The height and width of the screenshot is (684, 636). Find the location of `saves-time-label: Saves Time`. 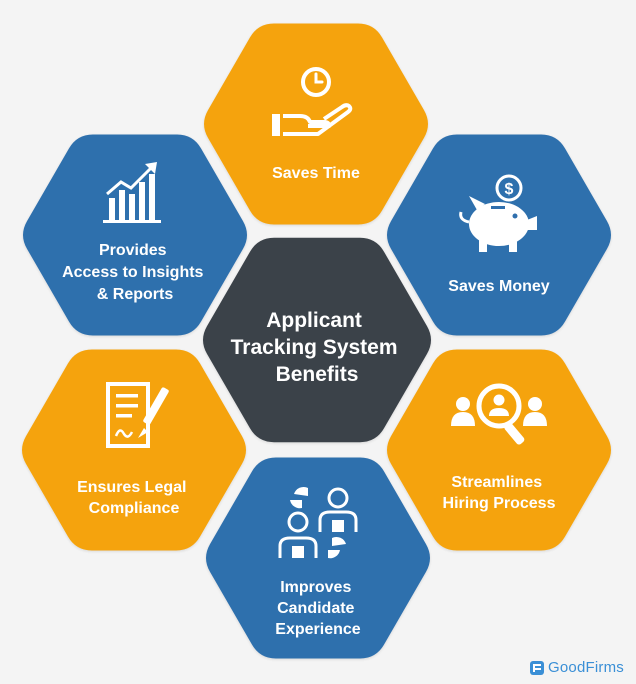

saves-time-label: Saves Time is located at coordinates (316, 173).